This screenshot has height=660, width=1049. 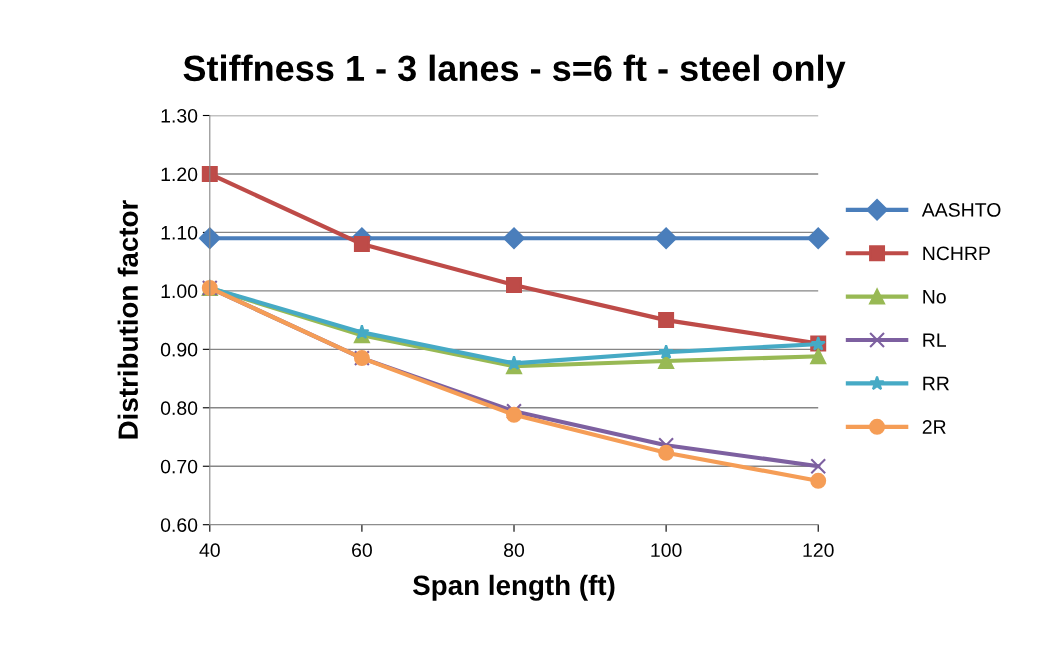 What do you see at coordinates (513, 587) in the screenshot?
I see `x-axis-title: Span length (ft)` at bounding box center [513, 587].